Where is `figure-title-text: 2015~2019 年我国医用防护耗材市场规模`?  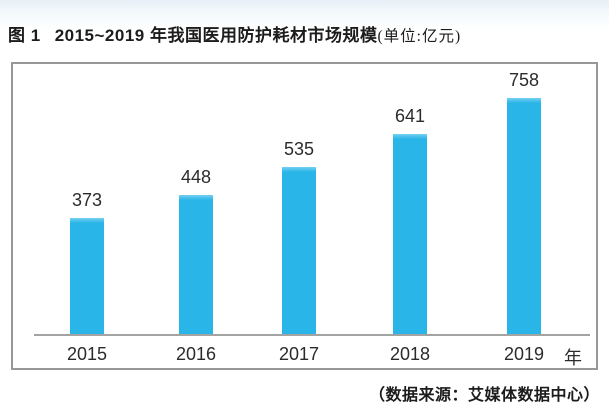 figure-title-text: 2015~2019 年我国医用防护耗材市场规模 is located at coordinates (216, 35).